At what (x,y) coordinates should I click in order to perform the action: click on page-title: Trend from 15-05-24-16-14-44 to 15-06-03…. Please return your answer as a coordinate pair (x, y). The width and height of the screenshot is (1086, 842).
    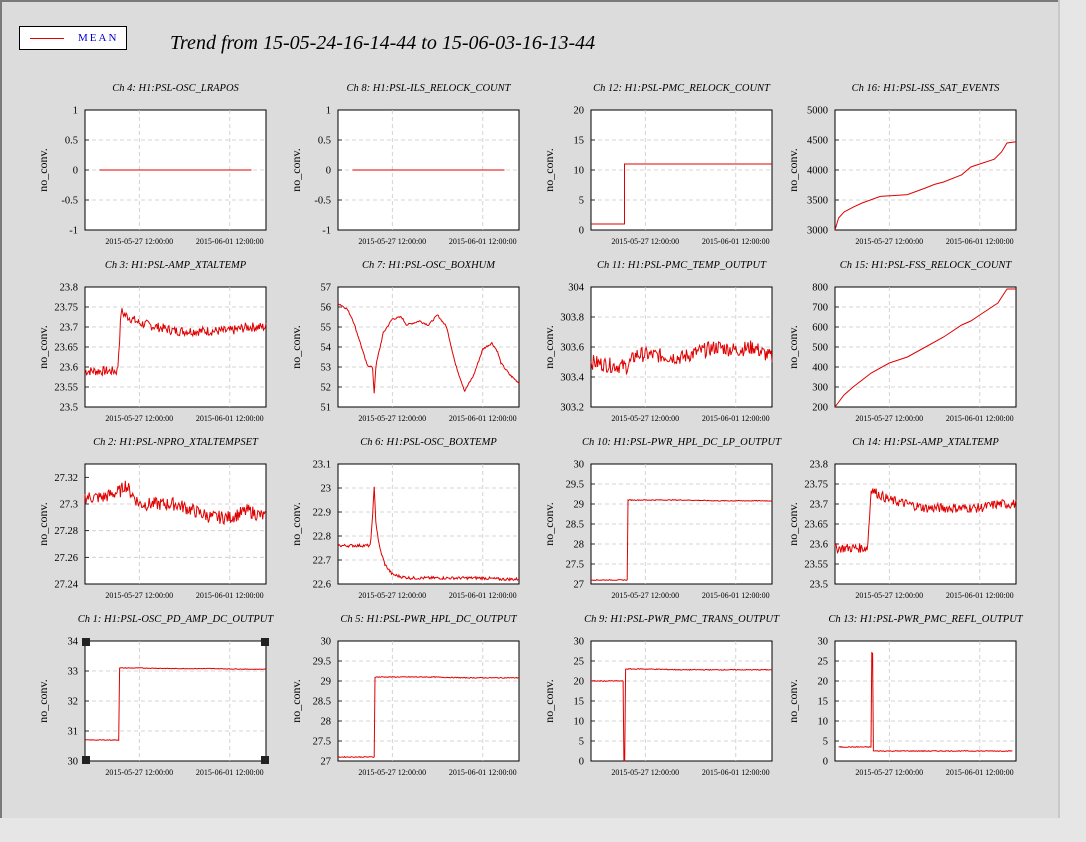
    Looking at the image, I should click on (383, 43).